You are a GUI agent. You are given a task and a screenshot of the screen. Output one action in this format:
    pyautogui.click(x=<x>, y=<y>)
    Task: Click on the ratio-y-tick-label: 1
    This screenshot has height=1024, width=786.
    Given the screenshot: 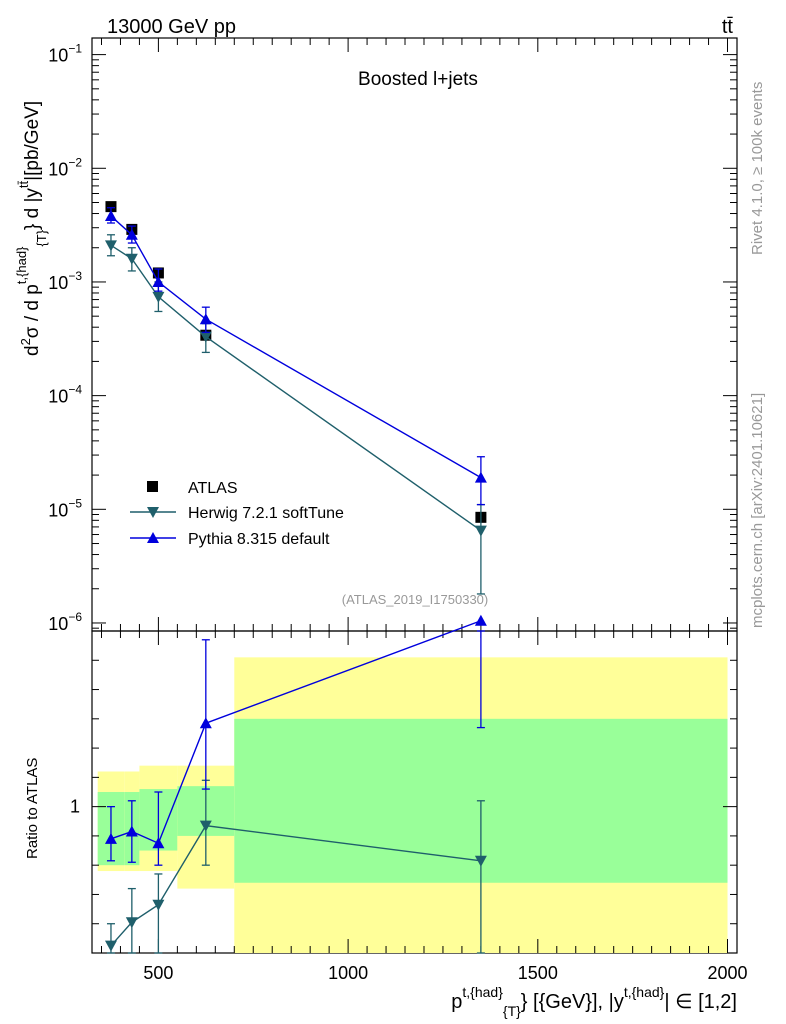 What is the action you would take?
    pyautogui.click(x=75, y=807)
    